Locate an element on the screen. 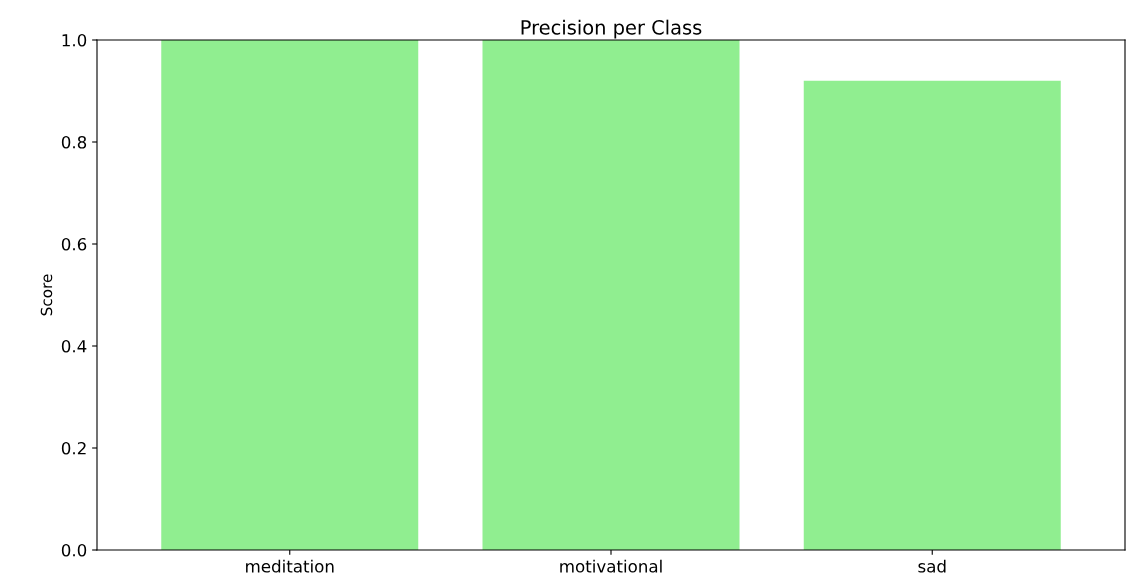 This screenshot has width=1136, height=578. chart-title: Precision per Class is located at coordinates (611, 29).